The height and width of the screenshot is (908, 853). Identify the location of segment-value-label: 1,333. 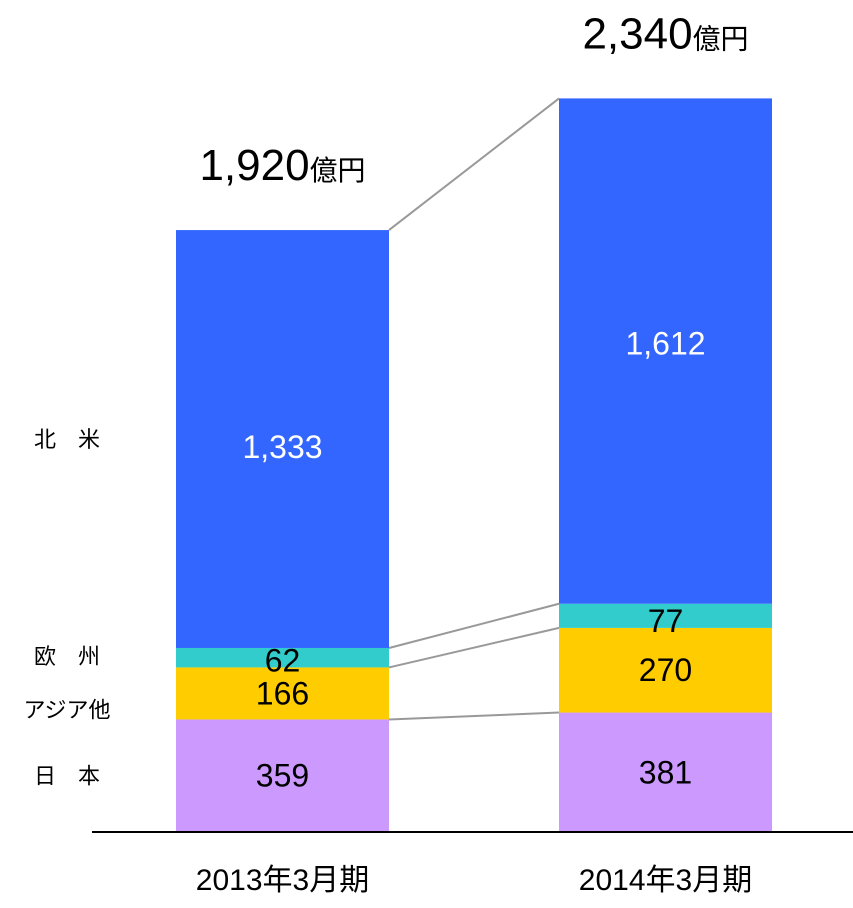
(282, 447).